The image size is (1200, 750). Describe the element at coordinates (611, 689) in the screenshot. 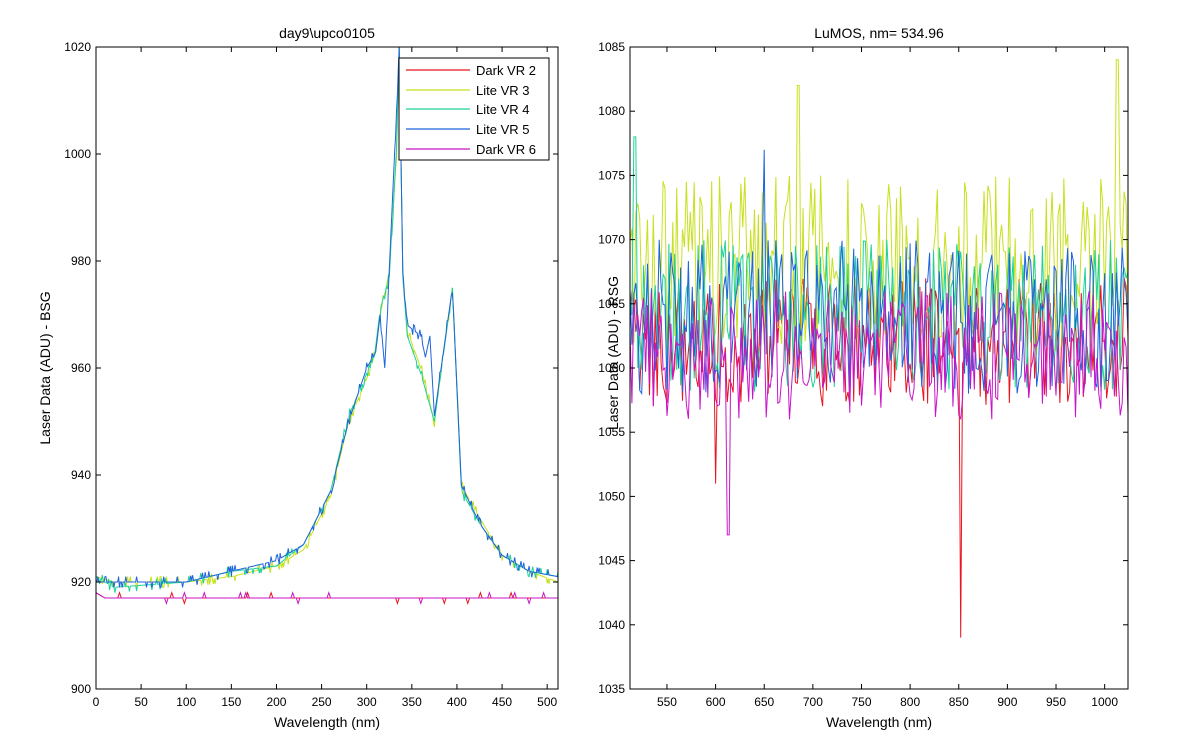

I see `right-y-tick-label: 1035` at that location.